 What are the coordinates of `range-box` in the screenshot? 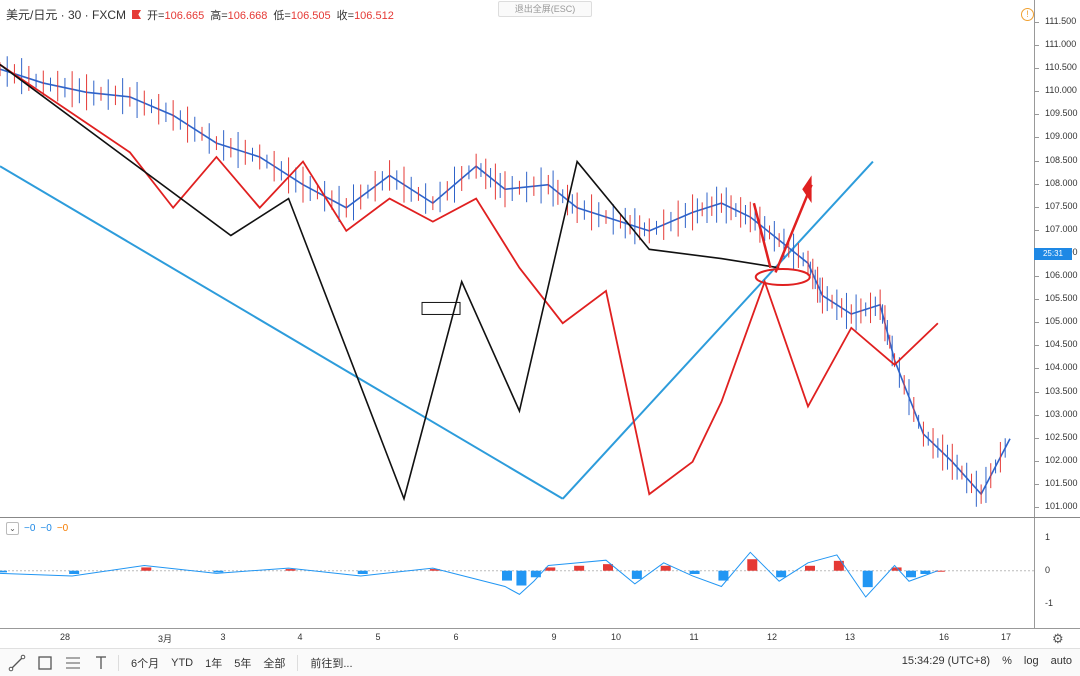 It's located at (441, 308).